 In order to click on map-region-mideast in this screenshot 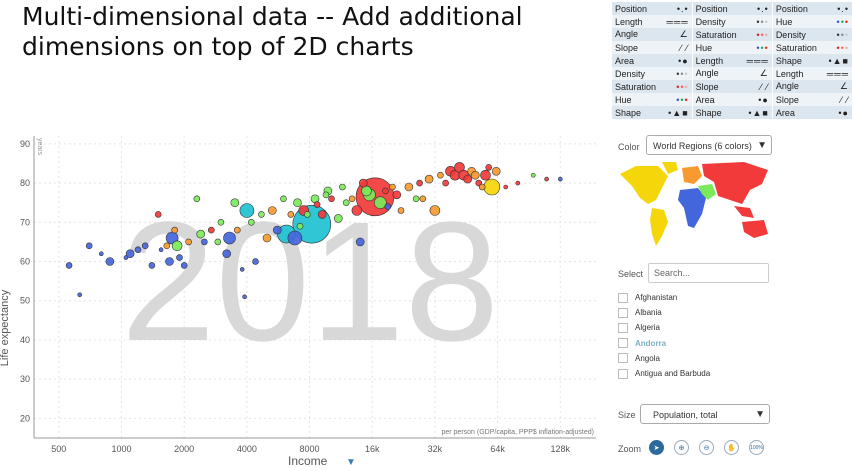, I will do `click(707, 192)`.